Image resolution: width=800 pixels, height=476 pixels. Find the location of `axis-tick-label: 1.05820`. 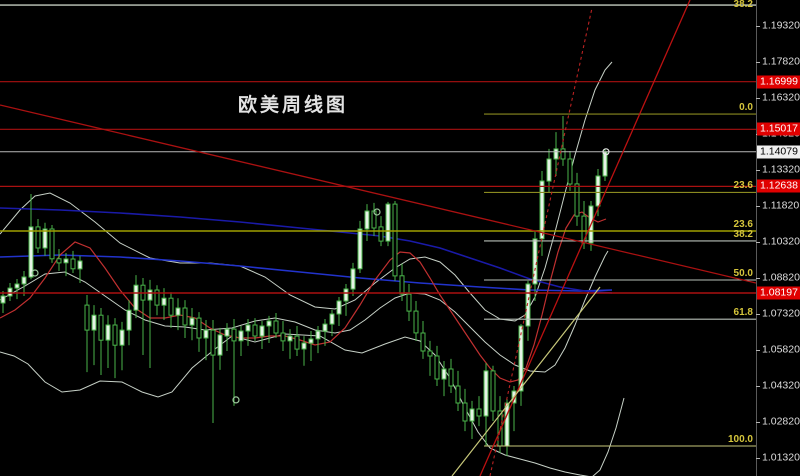

axis-tick-label: 1.05820 is located at coordinates (781, 349).